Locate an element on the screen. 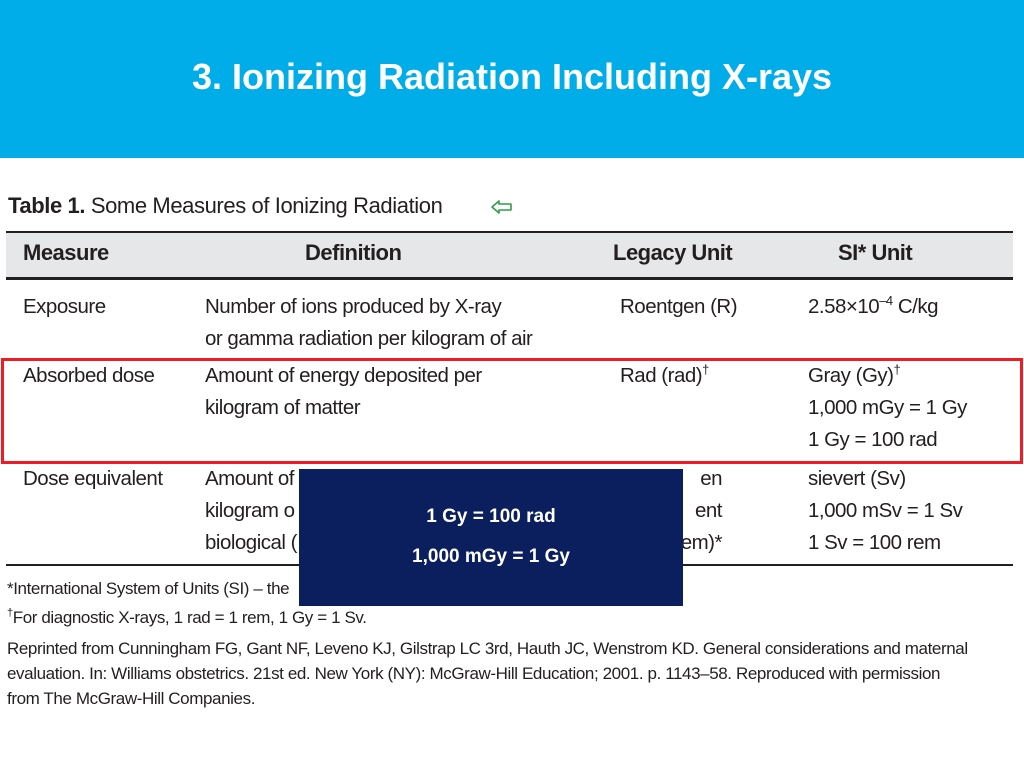 The height and width of the screenshot is (768, 1024). cell-line: biological ( is located at coordinates (251, 542).